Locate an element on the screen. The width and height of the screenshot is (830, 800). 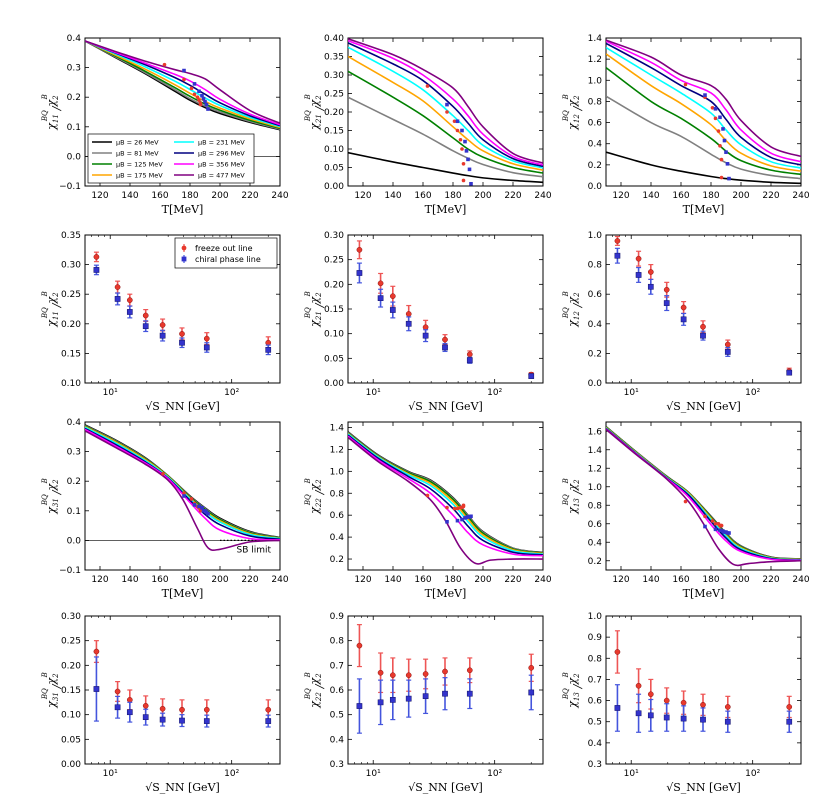
y-tick-label: 0.4 is located at coordinates (337, 740).